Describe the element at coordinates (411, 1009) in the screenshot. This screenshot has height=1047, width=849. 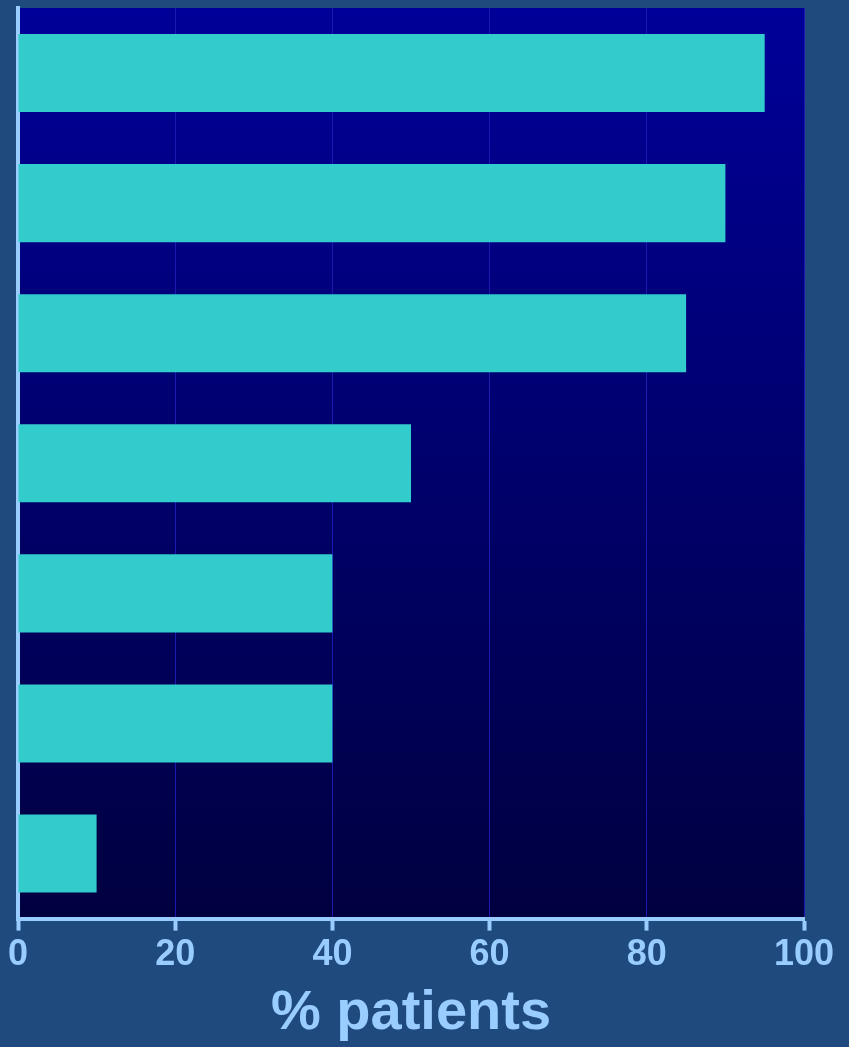
I see `x-axis-title: % patients` at that location.